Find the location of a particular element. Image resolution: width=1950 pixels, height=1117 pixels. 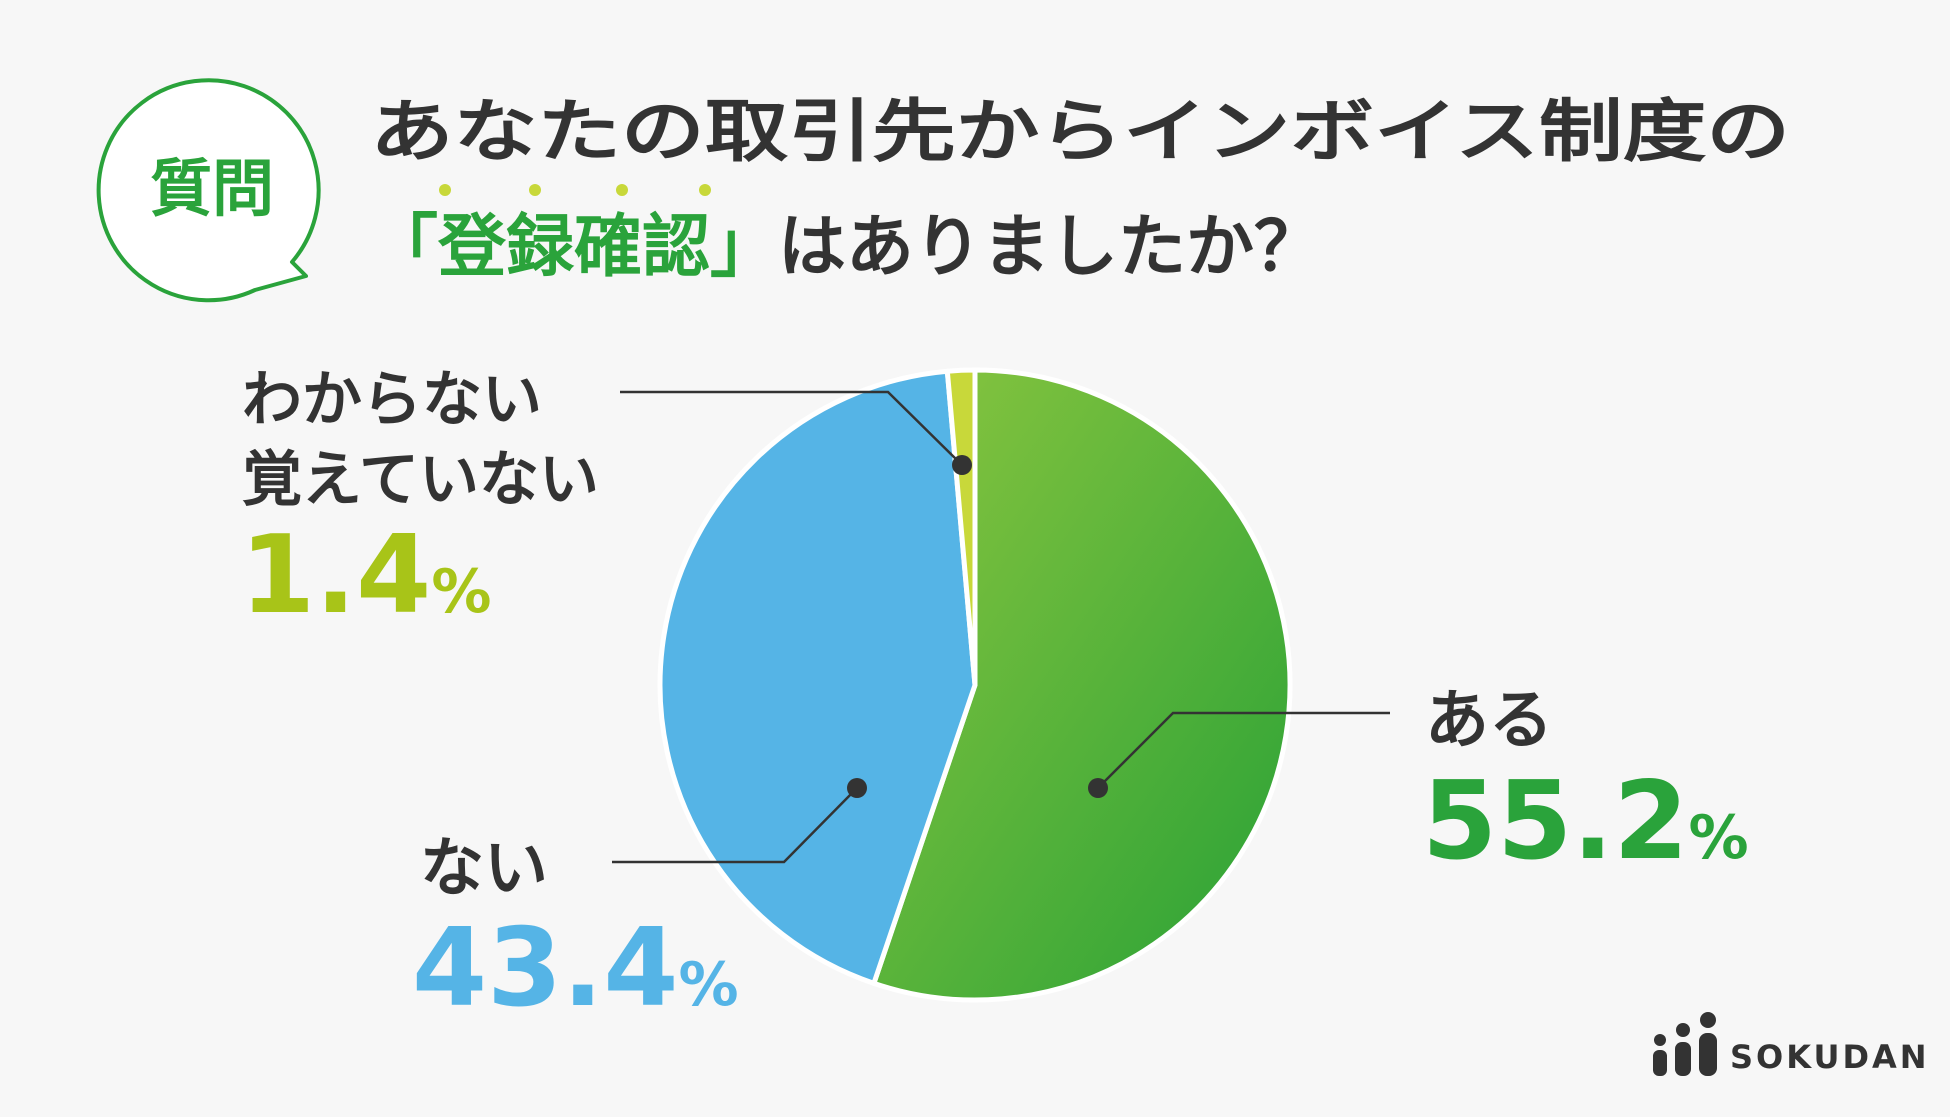

leader-dot-wakaranai is located at coordinates (962, 465).